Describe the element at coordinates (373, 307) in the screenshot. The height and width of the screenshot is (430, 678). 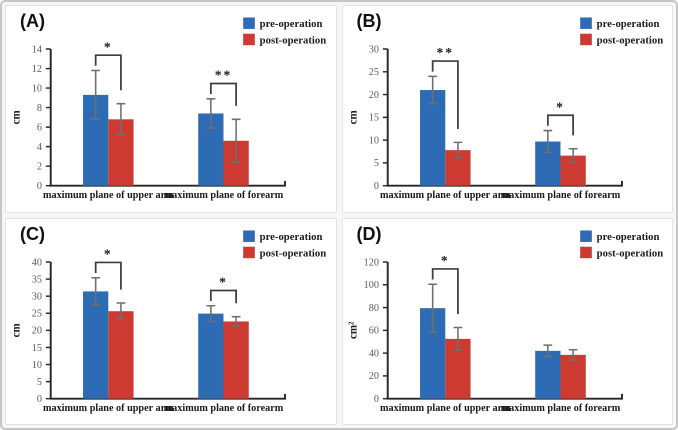
I see `y-tick-label: 80` at that location.